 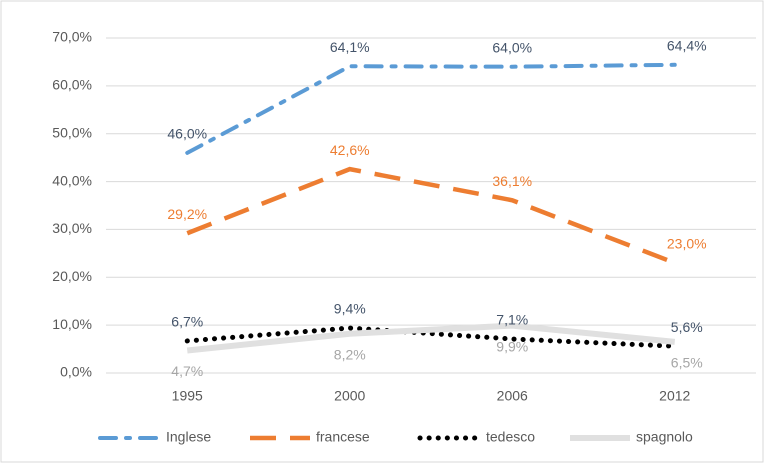 What do you see at coordinates (72, 132) in the screenshot?
I see `y-tick-label: 50,0%` at bounding box center [72, 132].